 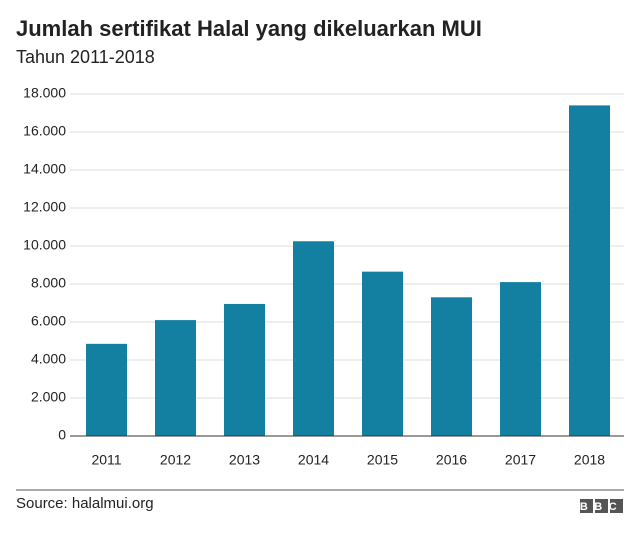 What do you see at coordinates (589, 460) in the screenshot?
I see `x-tick-label: 2018` at bounding box center [589, 460].